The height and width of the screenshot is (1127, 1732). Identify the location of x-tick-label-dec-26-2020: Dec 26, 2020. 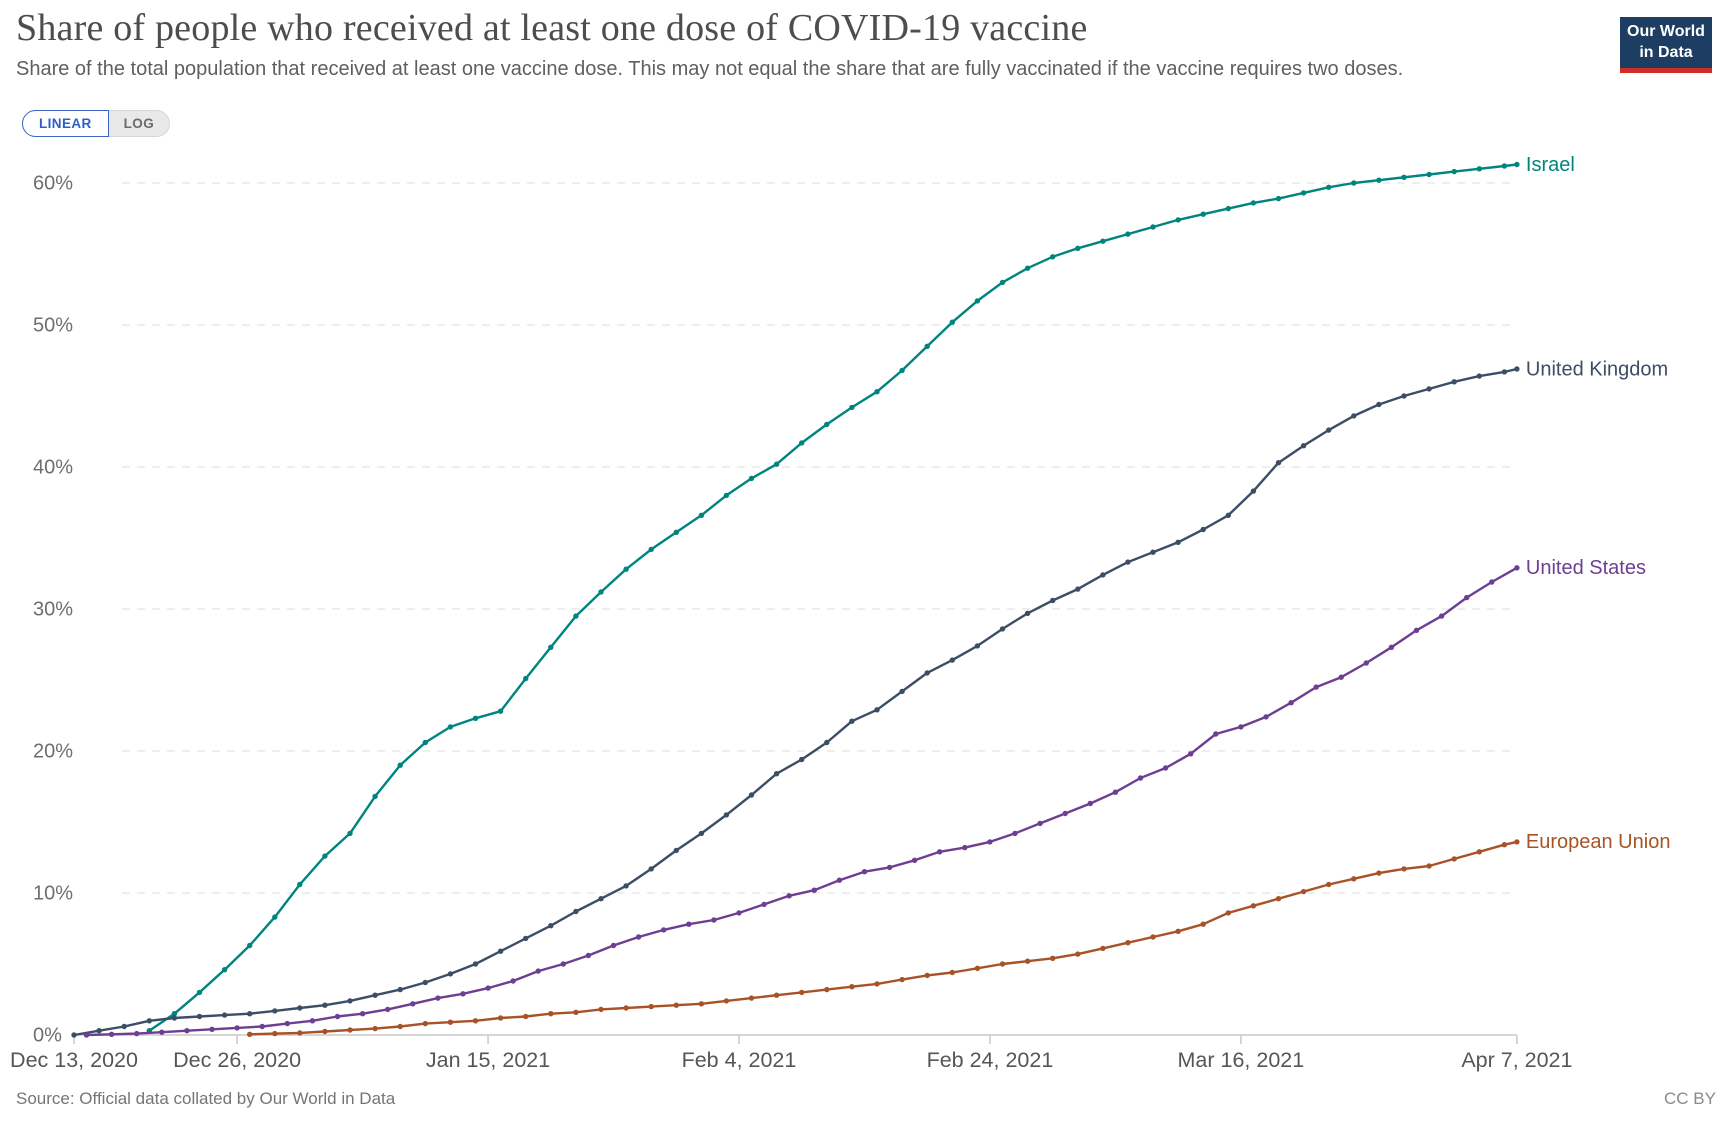
(237, 1060).